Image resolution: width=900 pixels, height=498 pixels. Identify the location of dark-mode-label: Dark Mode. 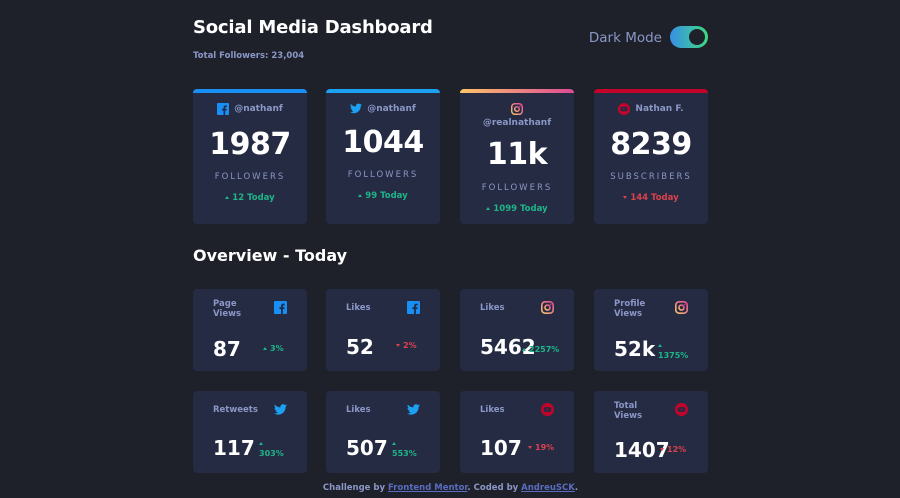
(625, 38).